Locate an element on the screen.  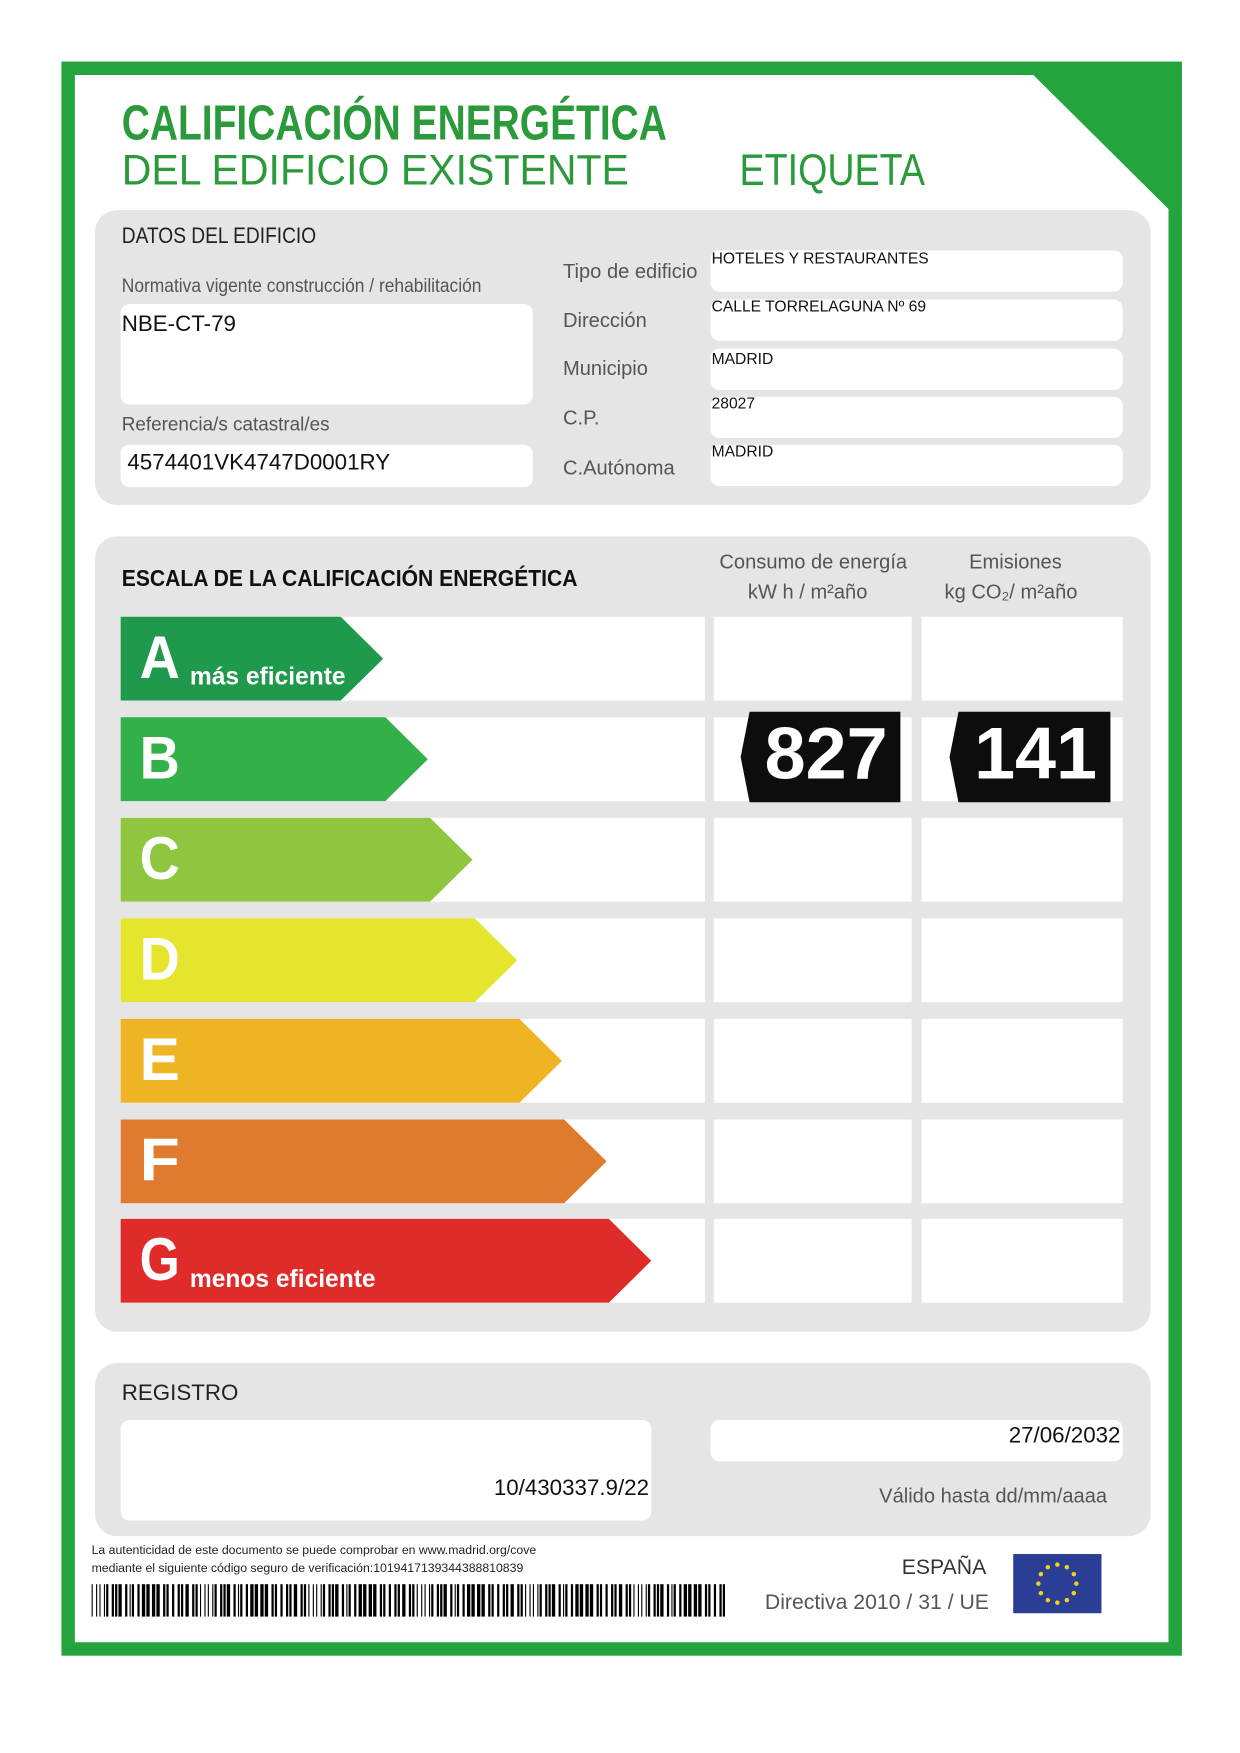
class-letter: D is located at coordinates (160, 959).